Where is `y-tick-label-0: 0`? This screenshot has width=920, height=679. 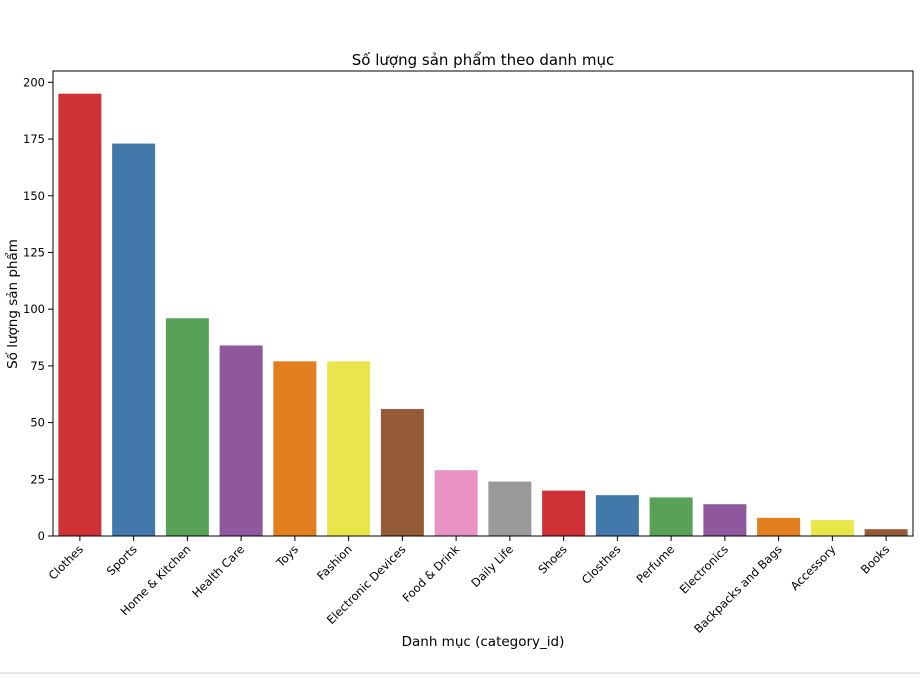
y-tick-label-0: 0 is located at coordinates (41, 536).